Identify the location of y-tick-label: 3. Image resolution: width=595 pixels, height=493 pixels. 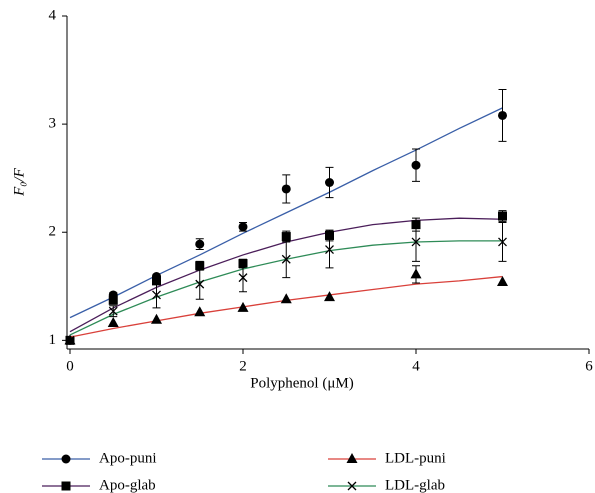
(53, 124).